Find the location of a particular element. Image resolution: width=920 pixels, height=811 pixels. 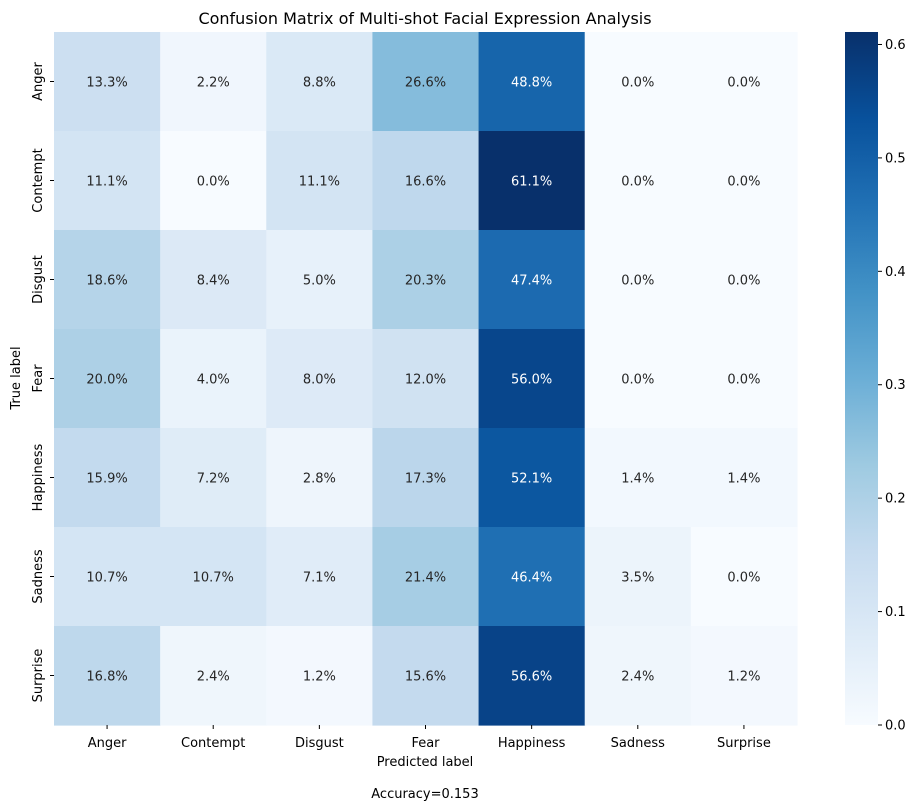

cell-value-label: 7.2% is located at coordinates (213, 479).